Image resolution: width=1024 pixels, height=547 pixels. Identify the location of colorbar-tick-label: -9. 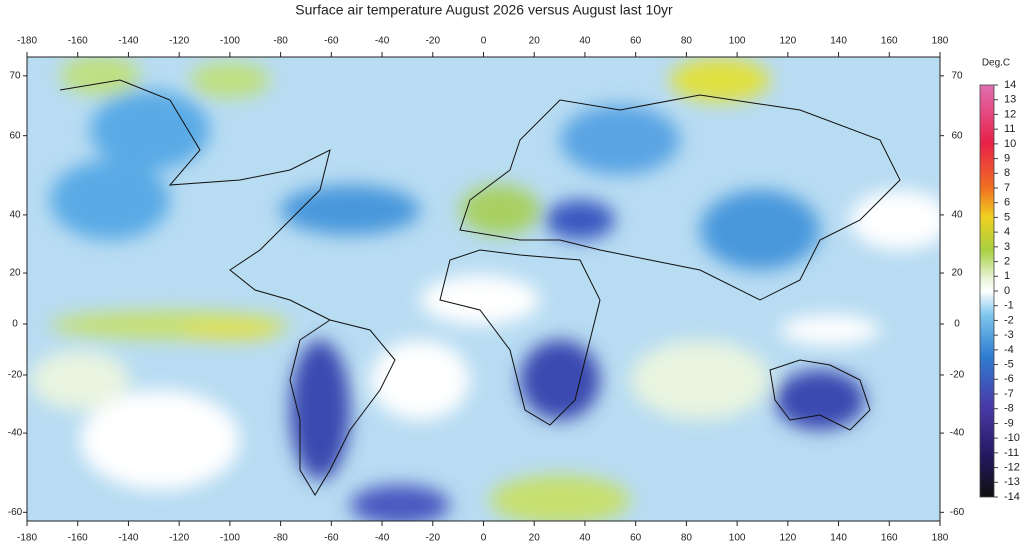
(1009, 423).